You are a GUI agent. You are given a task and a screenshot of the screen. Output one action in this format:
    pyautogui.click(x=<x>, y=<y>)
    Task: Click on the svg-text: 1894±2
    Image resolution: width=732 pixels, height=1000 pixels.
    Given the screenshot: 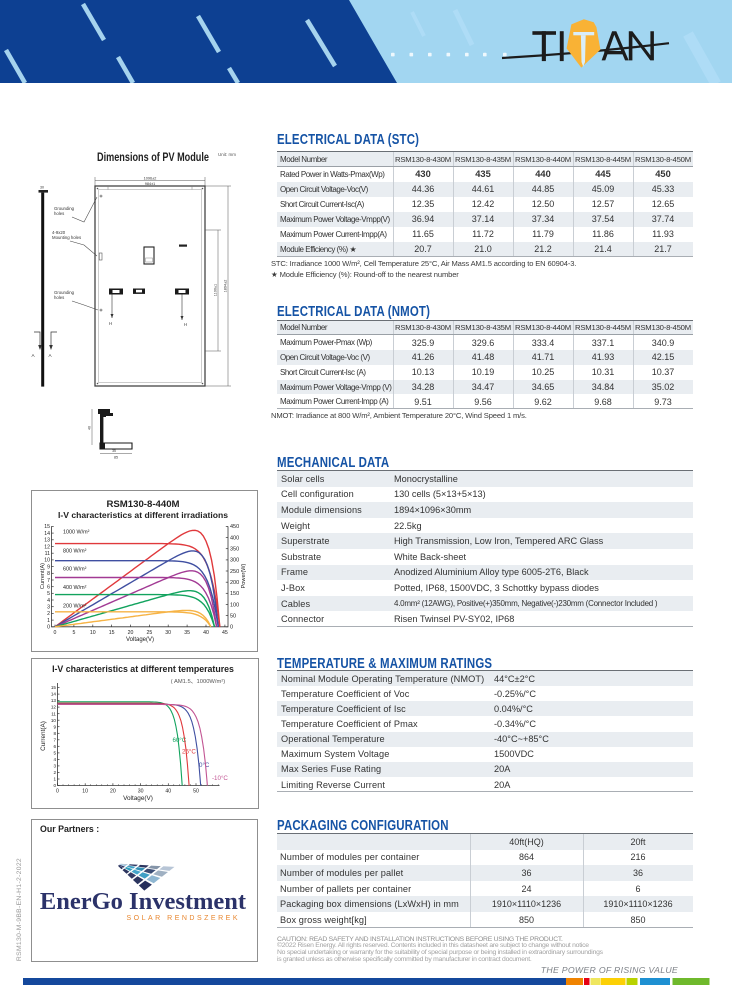 What is the action you would take?
    pyautogui.click(x=226, y=286)
    